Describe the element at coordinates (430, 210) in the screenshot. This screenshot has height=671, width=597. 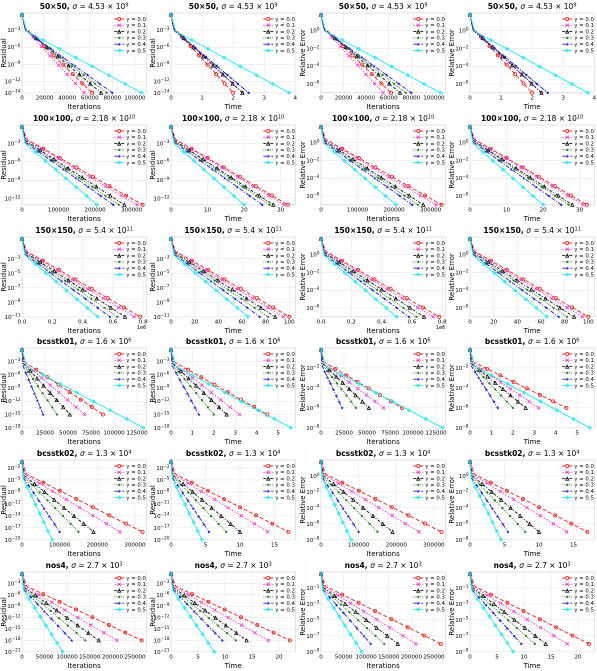
I see `x-tick-label: 300000` at that location.